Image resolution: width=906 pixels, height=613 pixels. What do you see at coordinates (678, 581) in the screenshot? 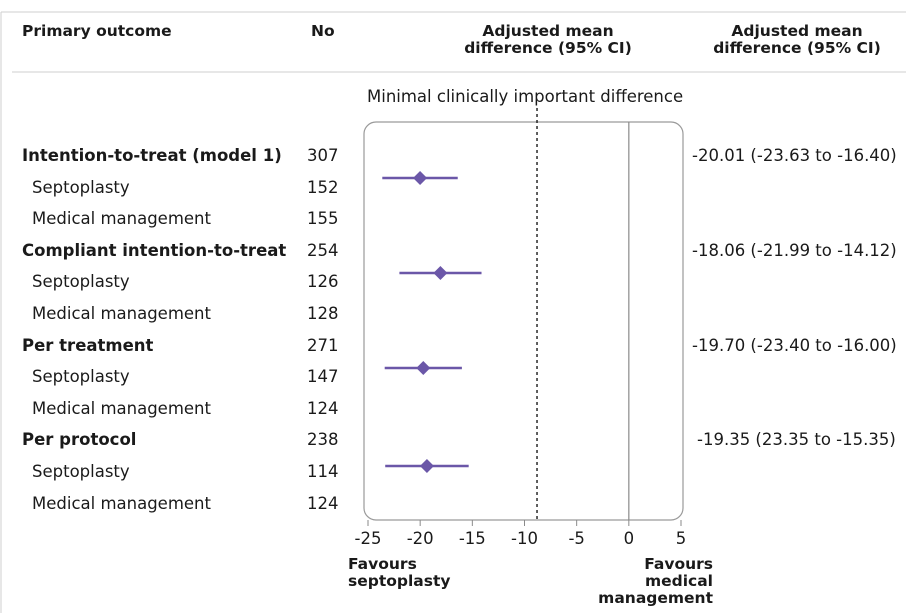
I see `favours-right-line2: medical` at bounding box center [678, 581].